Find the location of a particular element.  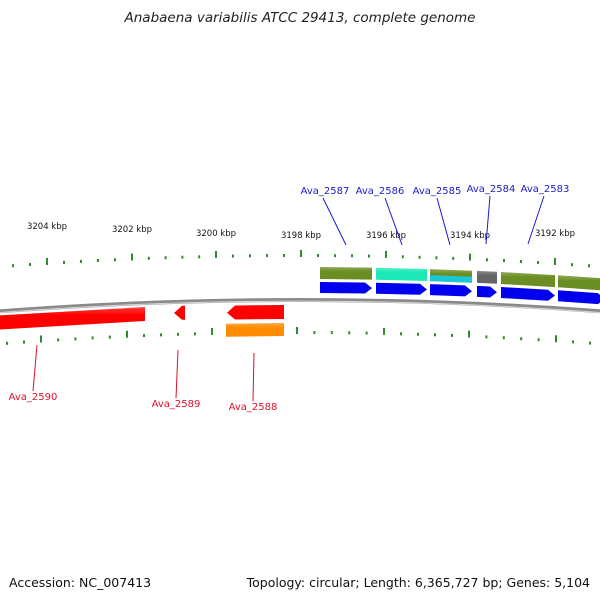

reverse-gene-label: Ava_2588 is located at coordinates (253, 407).